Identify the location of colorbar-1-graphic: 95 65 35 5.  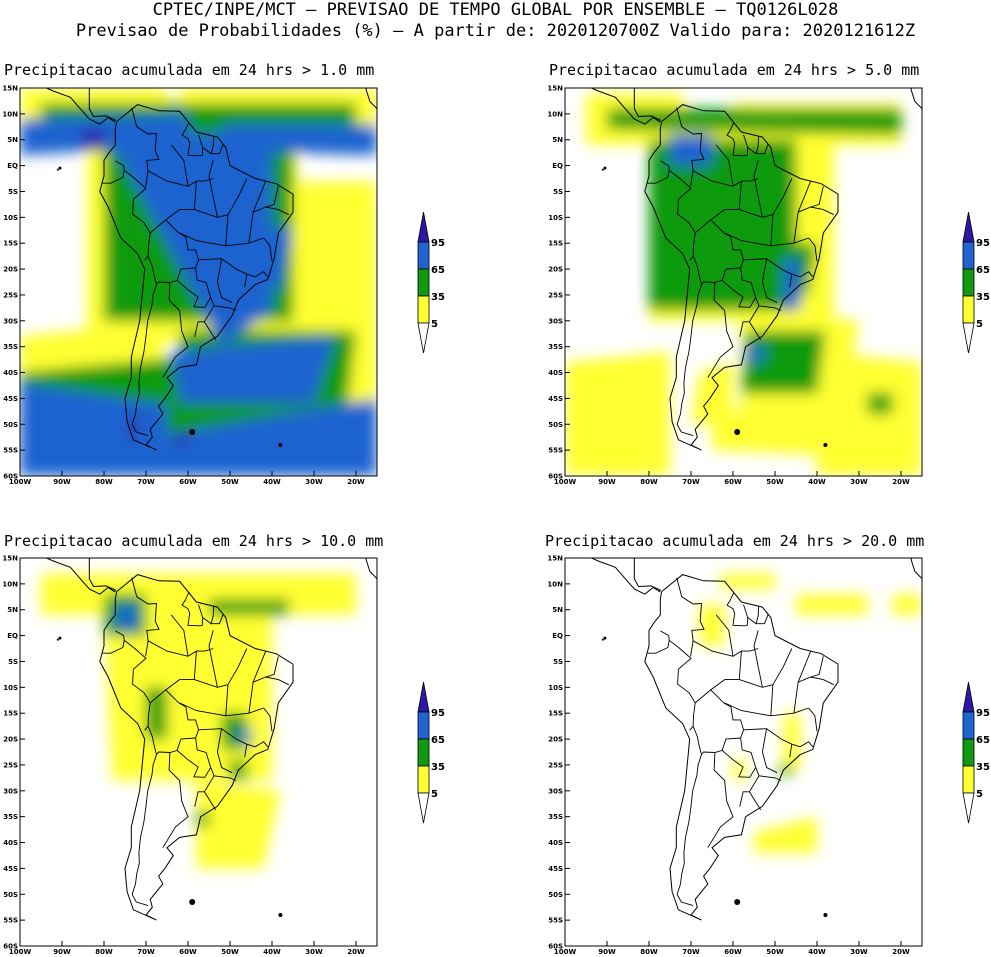
(431, 282).